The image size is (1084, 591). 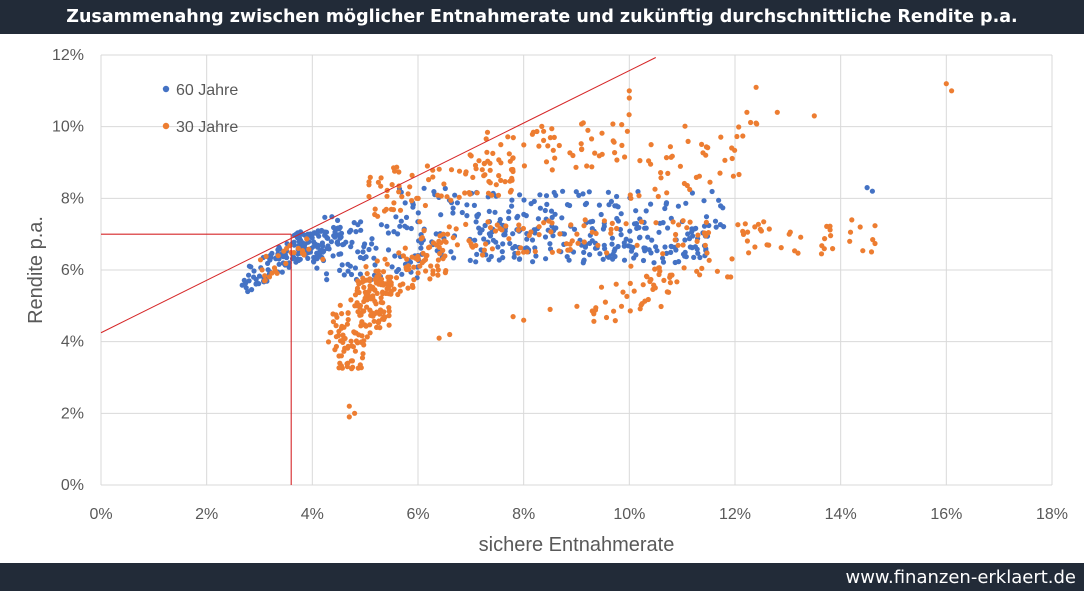 I want to click on x-tick-label: 10%, so click(x=629, y=514).